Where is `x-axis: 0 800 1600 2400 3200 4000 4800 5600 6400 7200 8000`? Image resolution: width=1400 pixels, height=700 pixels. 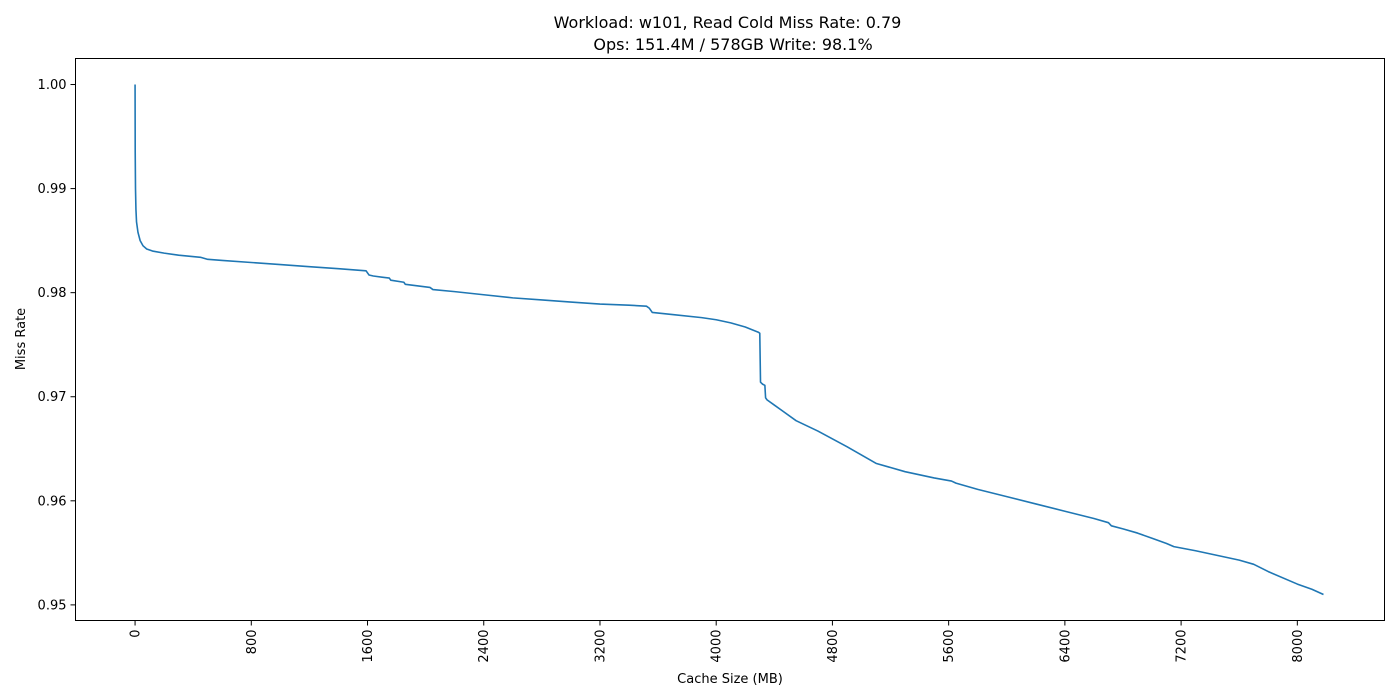 x-axis: 0 800 1600 2400 3200 4000 4800 5600 6400 7200 8000 is located at coordinates (717, 641).